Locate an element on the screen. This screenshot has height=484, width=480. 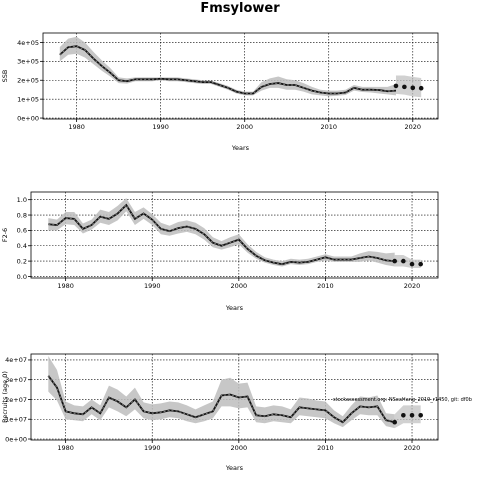
y-axis-label: Recruits (age 0) is located at coordinates (5, 397).